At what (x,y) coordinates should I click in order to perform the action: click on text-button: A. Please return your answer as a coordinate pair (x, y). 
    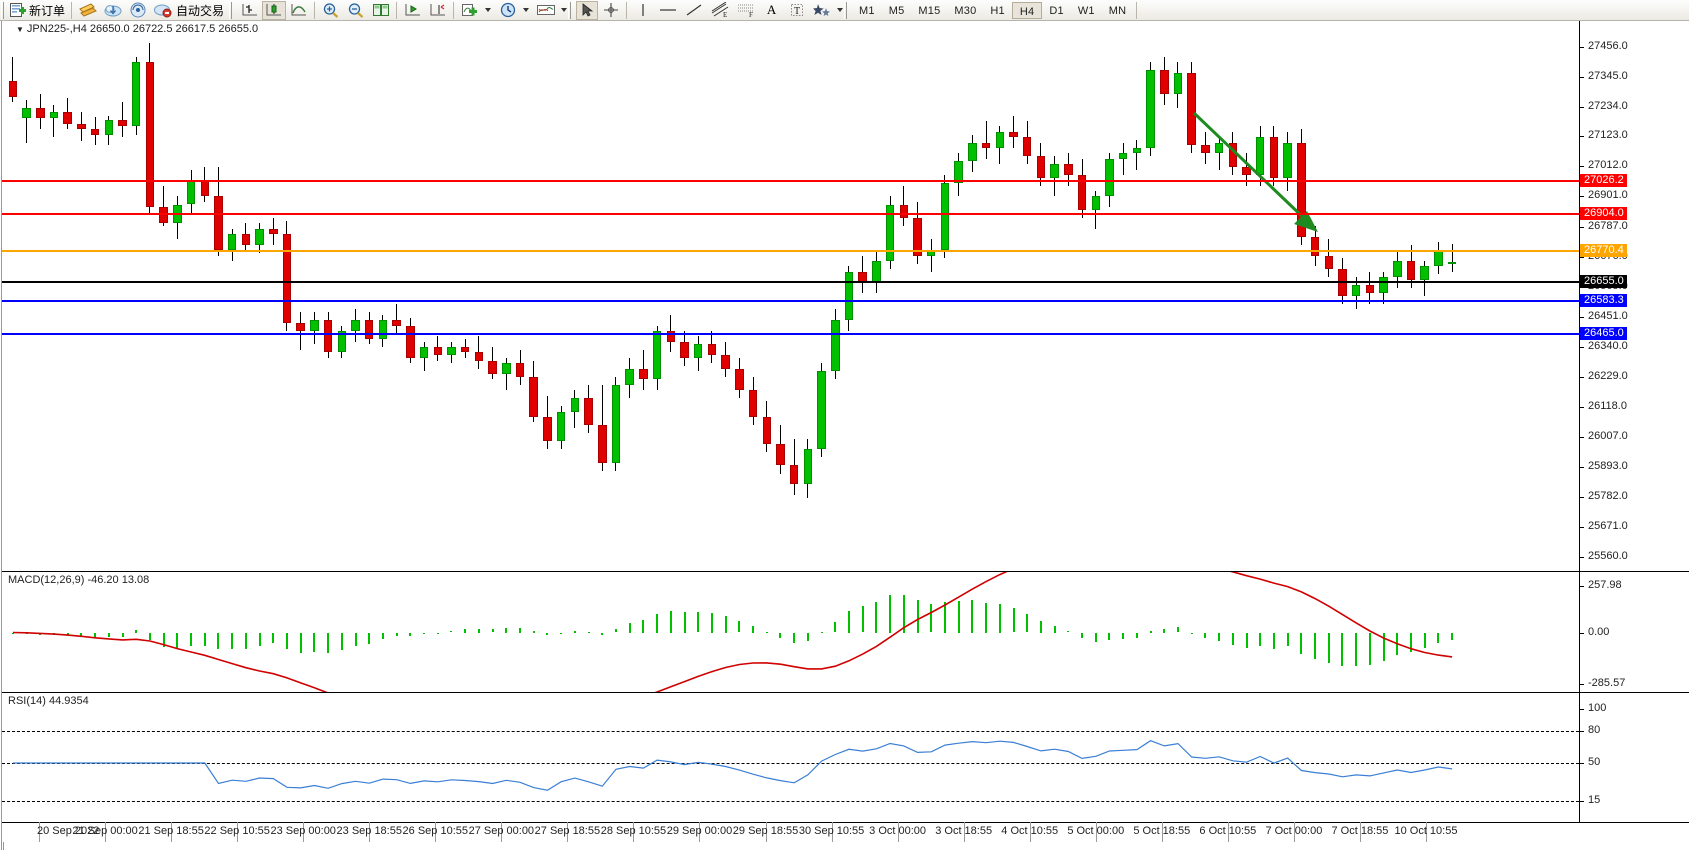
    Looking at the image, I should click on (771, 10).